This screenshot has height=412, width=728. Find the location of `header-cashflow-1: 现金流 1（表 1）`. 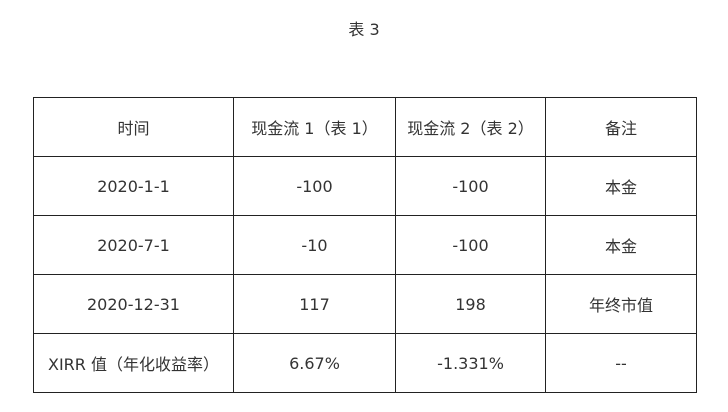

header-cashflow-1: 现金流 1（表 1） is located at coordinates (314, 127).